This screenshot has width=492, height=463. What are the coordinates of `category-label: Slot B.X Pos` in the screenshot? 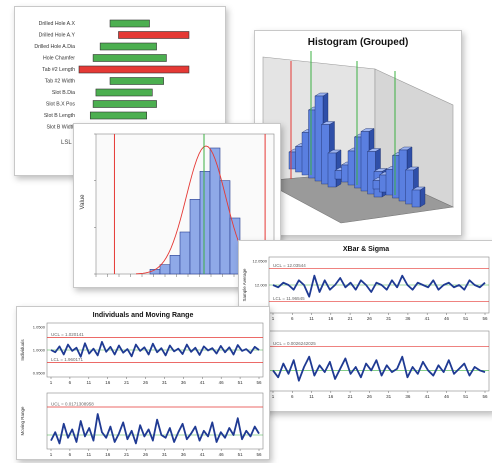 It's located at (61, 105).